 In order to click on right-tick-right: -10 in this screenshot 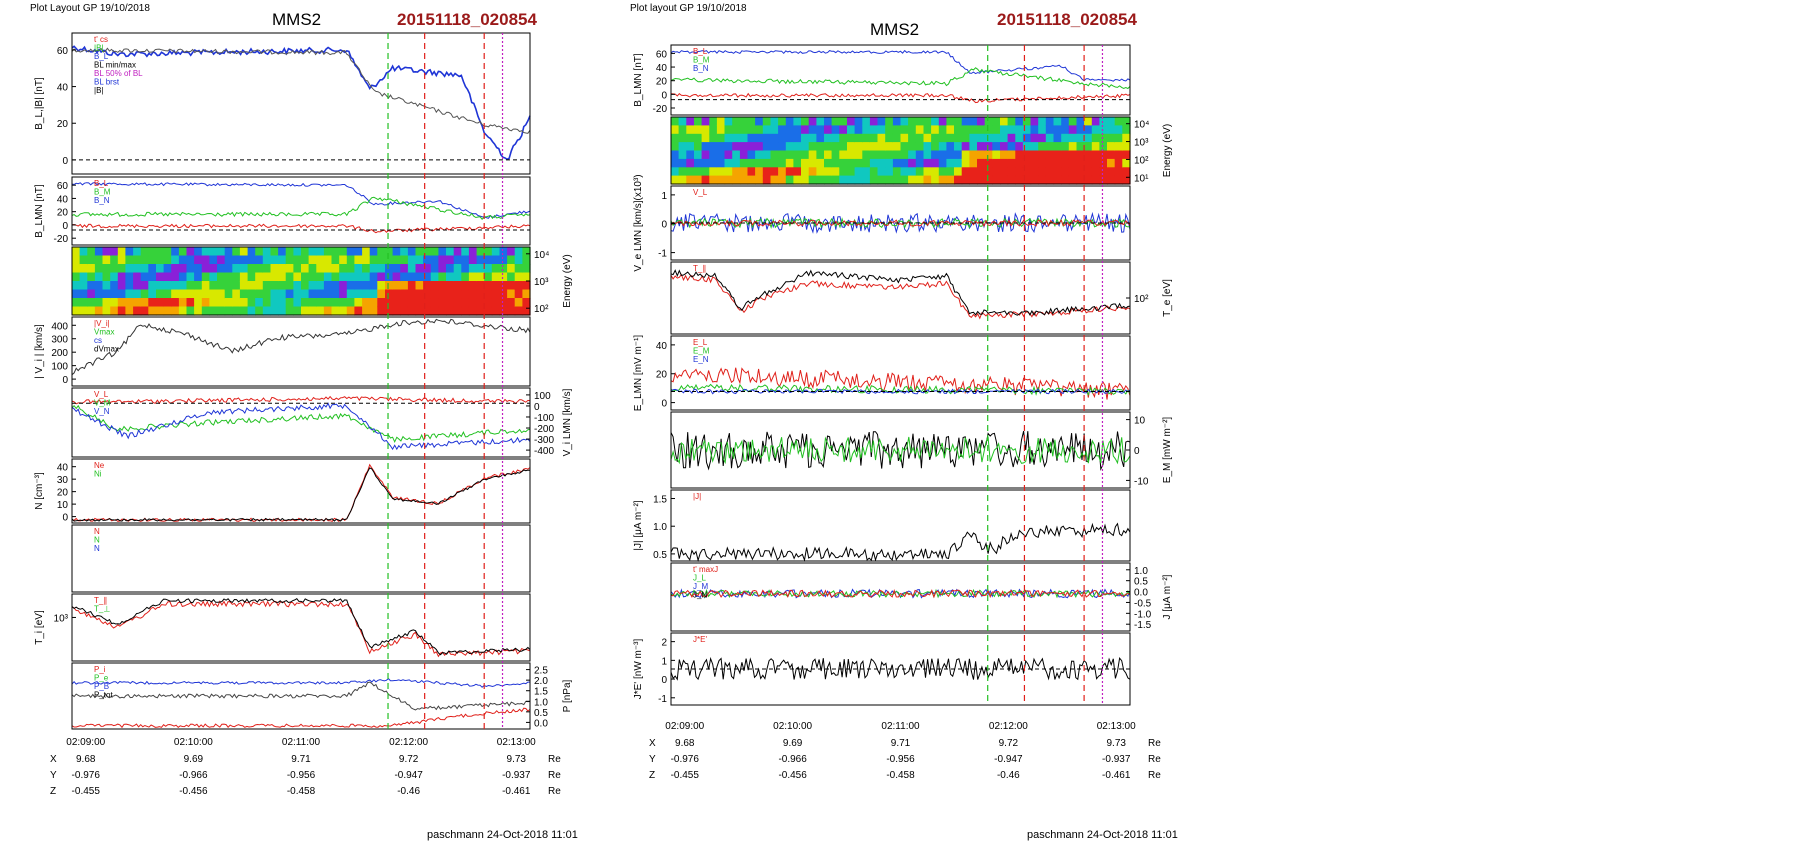, I will do `click(1141, 481)`.